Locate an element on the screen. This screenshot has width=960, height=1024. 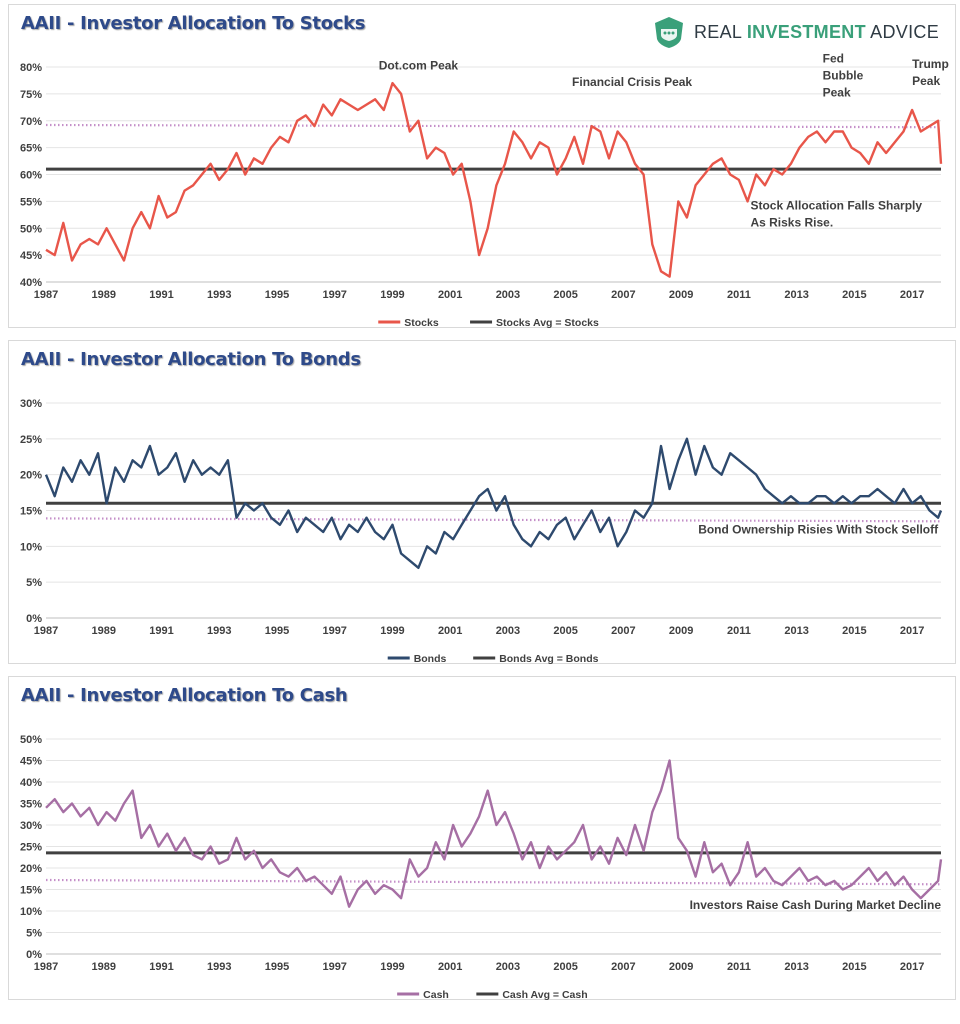
bonds-y-tick-label: 25% is located at coordinates (31, 440).